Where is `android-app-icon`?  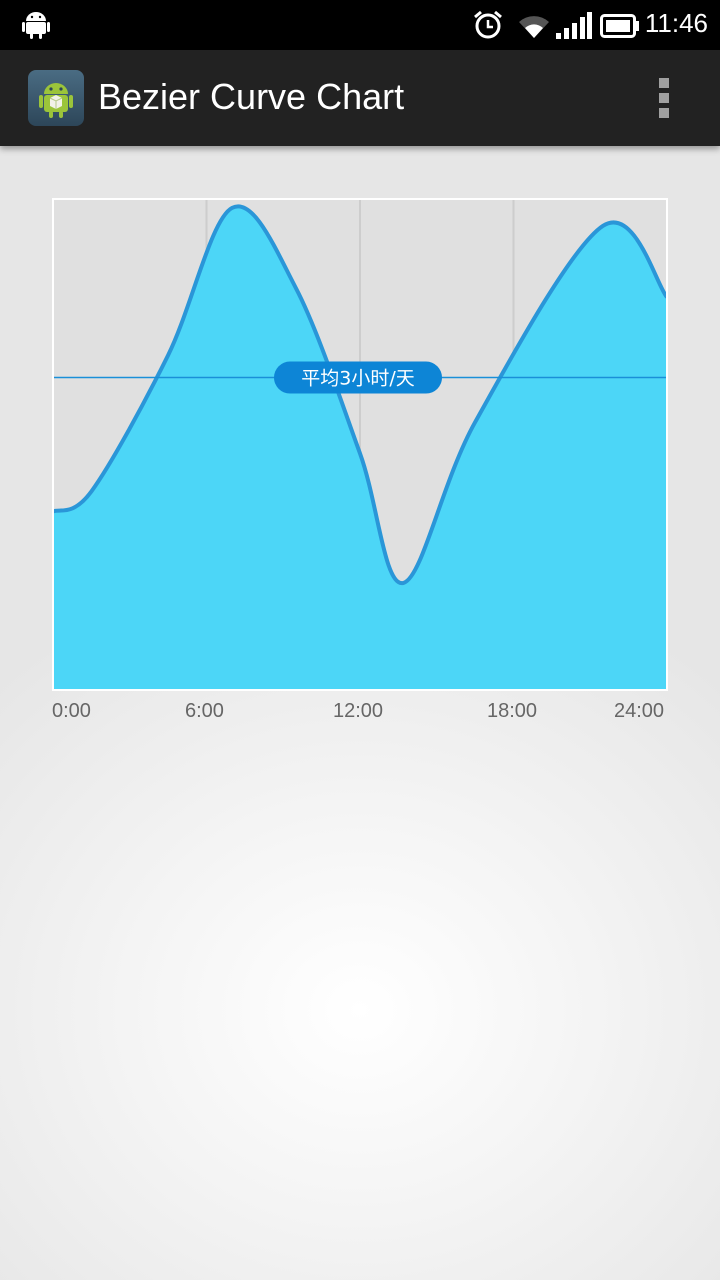 android-app-icon is located at coordinates (56, 98).